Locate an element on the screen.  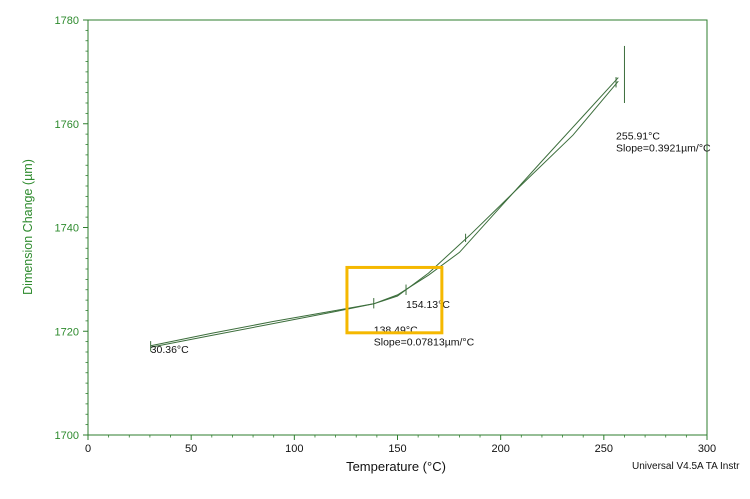
y-ticks: 1700 1720 1740 1760 1780 is located at coordinates (71, 228).